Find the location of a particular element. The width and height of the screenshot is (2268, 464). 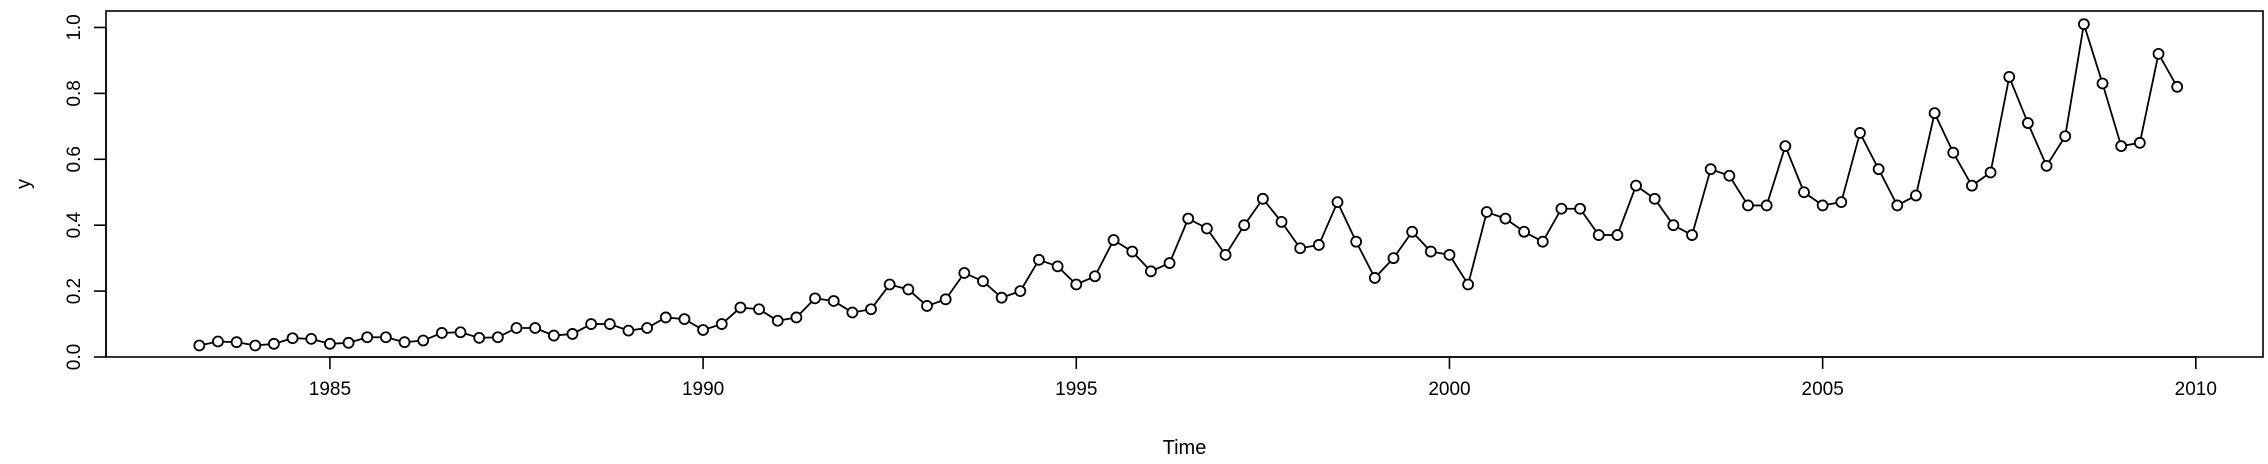

y-tick-label: 0.2 is located at coordinates (74, 291).